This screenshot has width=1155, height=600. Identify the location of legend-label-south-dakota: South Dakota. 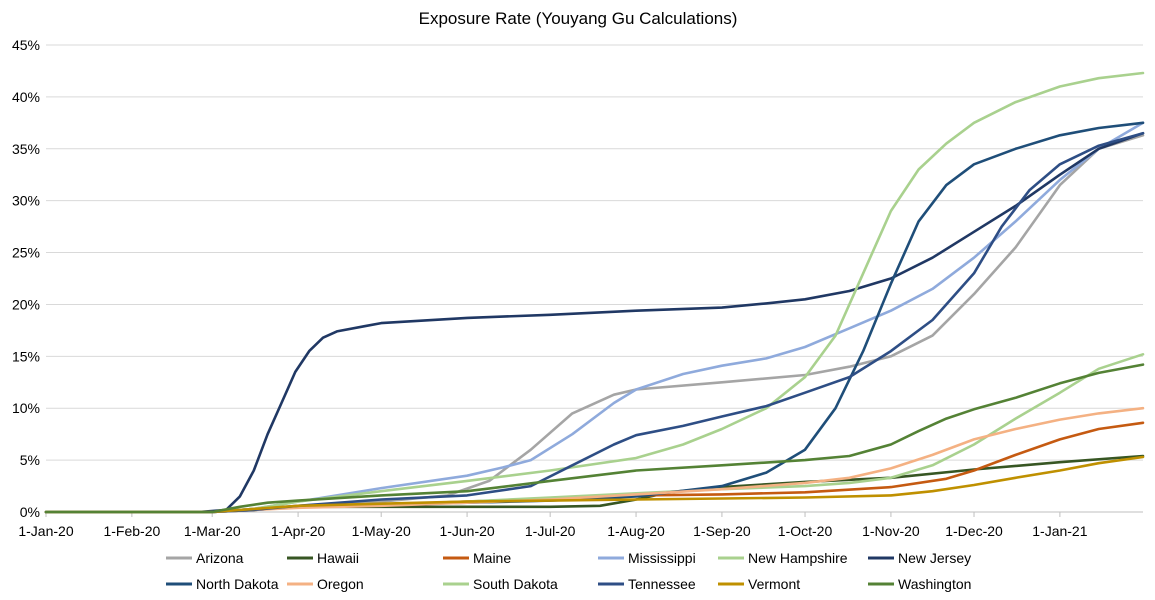
(515, 584).